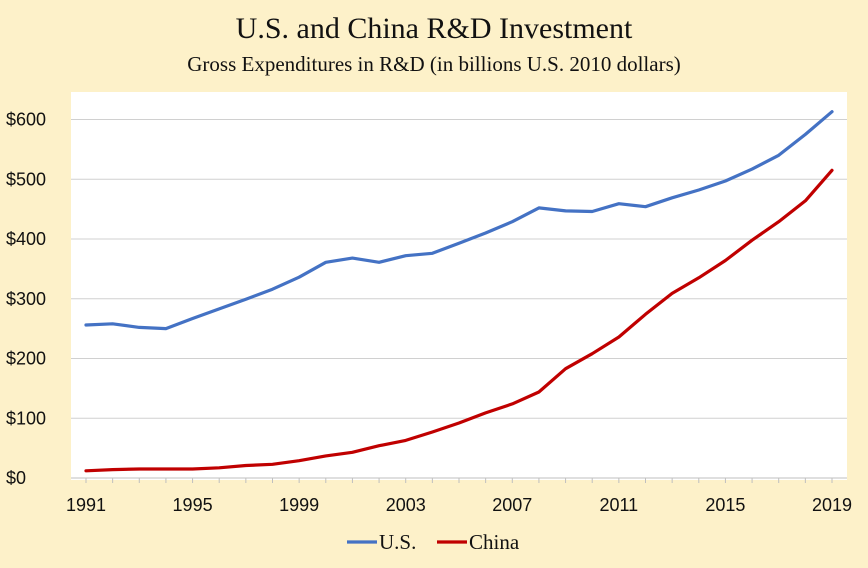  Describe the element at coordinates (459, 496) in the screenshot. I see `x-axis: 1991 1995 1999 2003 2007 2011 2015 2019` at that location.